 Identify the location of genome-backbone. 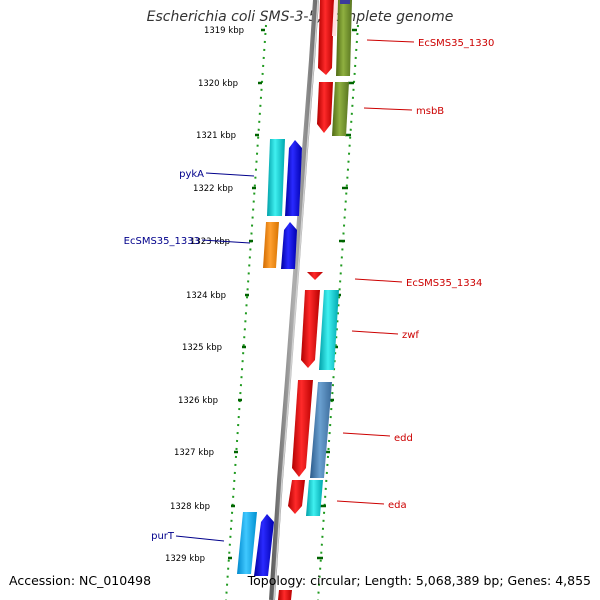
(294, 300).